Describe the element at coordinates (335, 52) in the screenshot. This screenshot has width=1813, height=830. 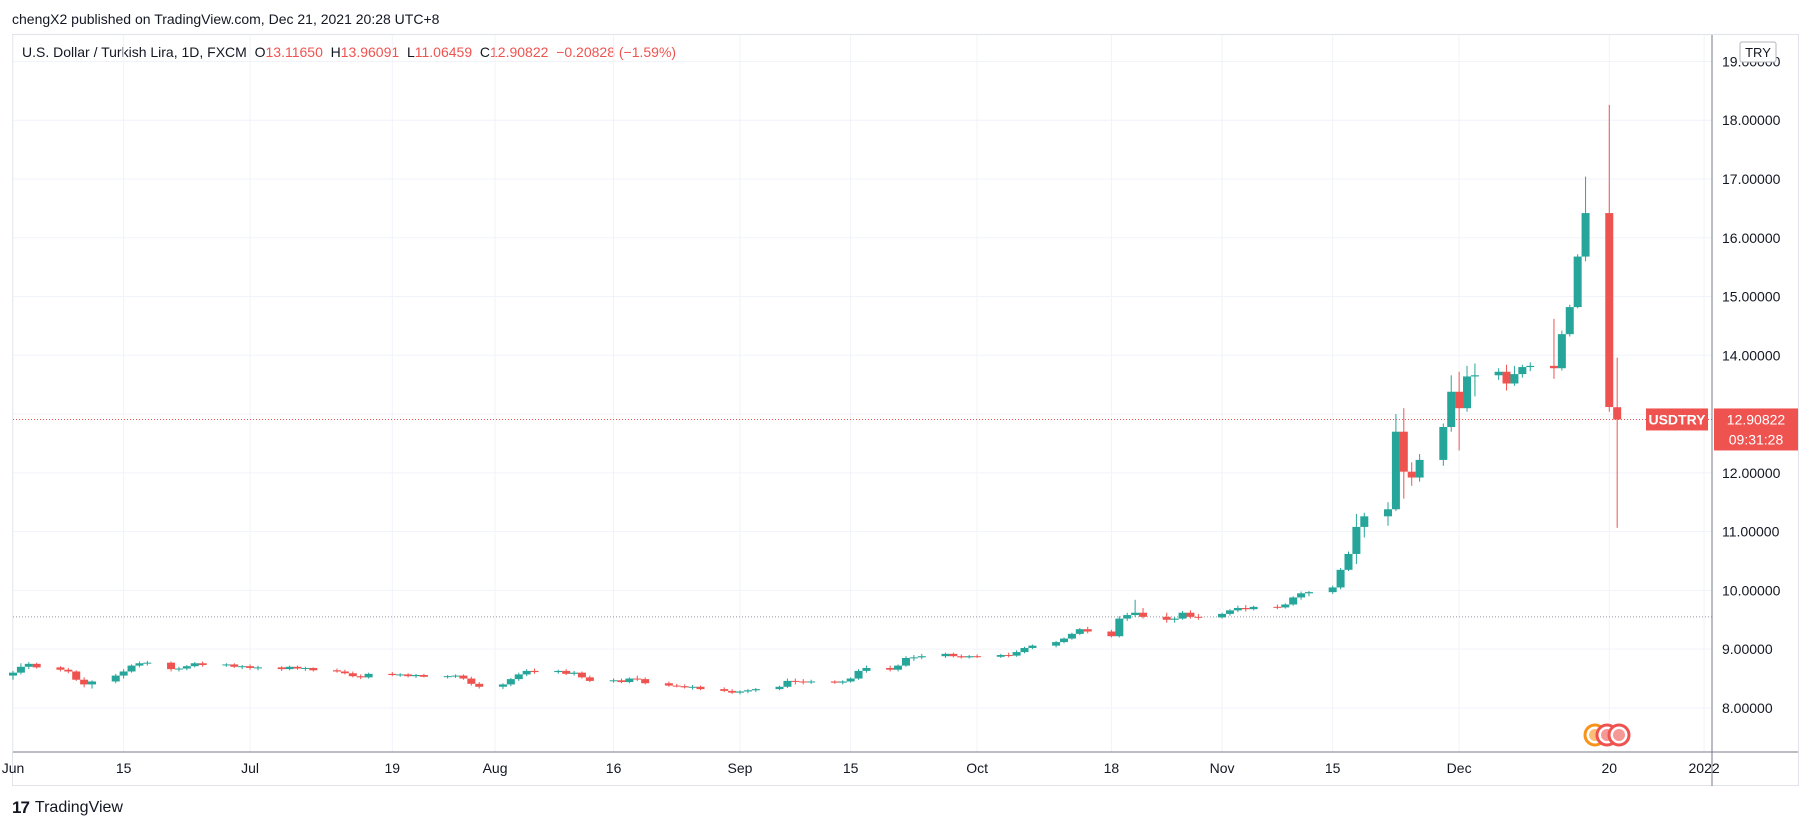
I see `legend-high-label: H` at that location.